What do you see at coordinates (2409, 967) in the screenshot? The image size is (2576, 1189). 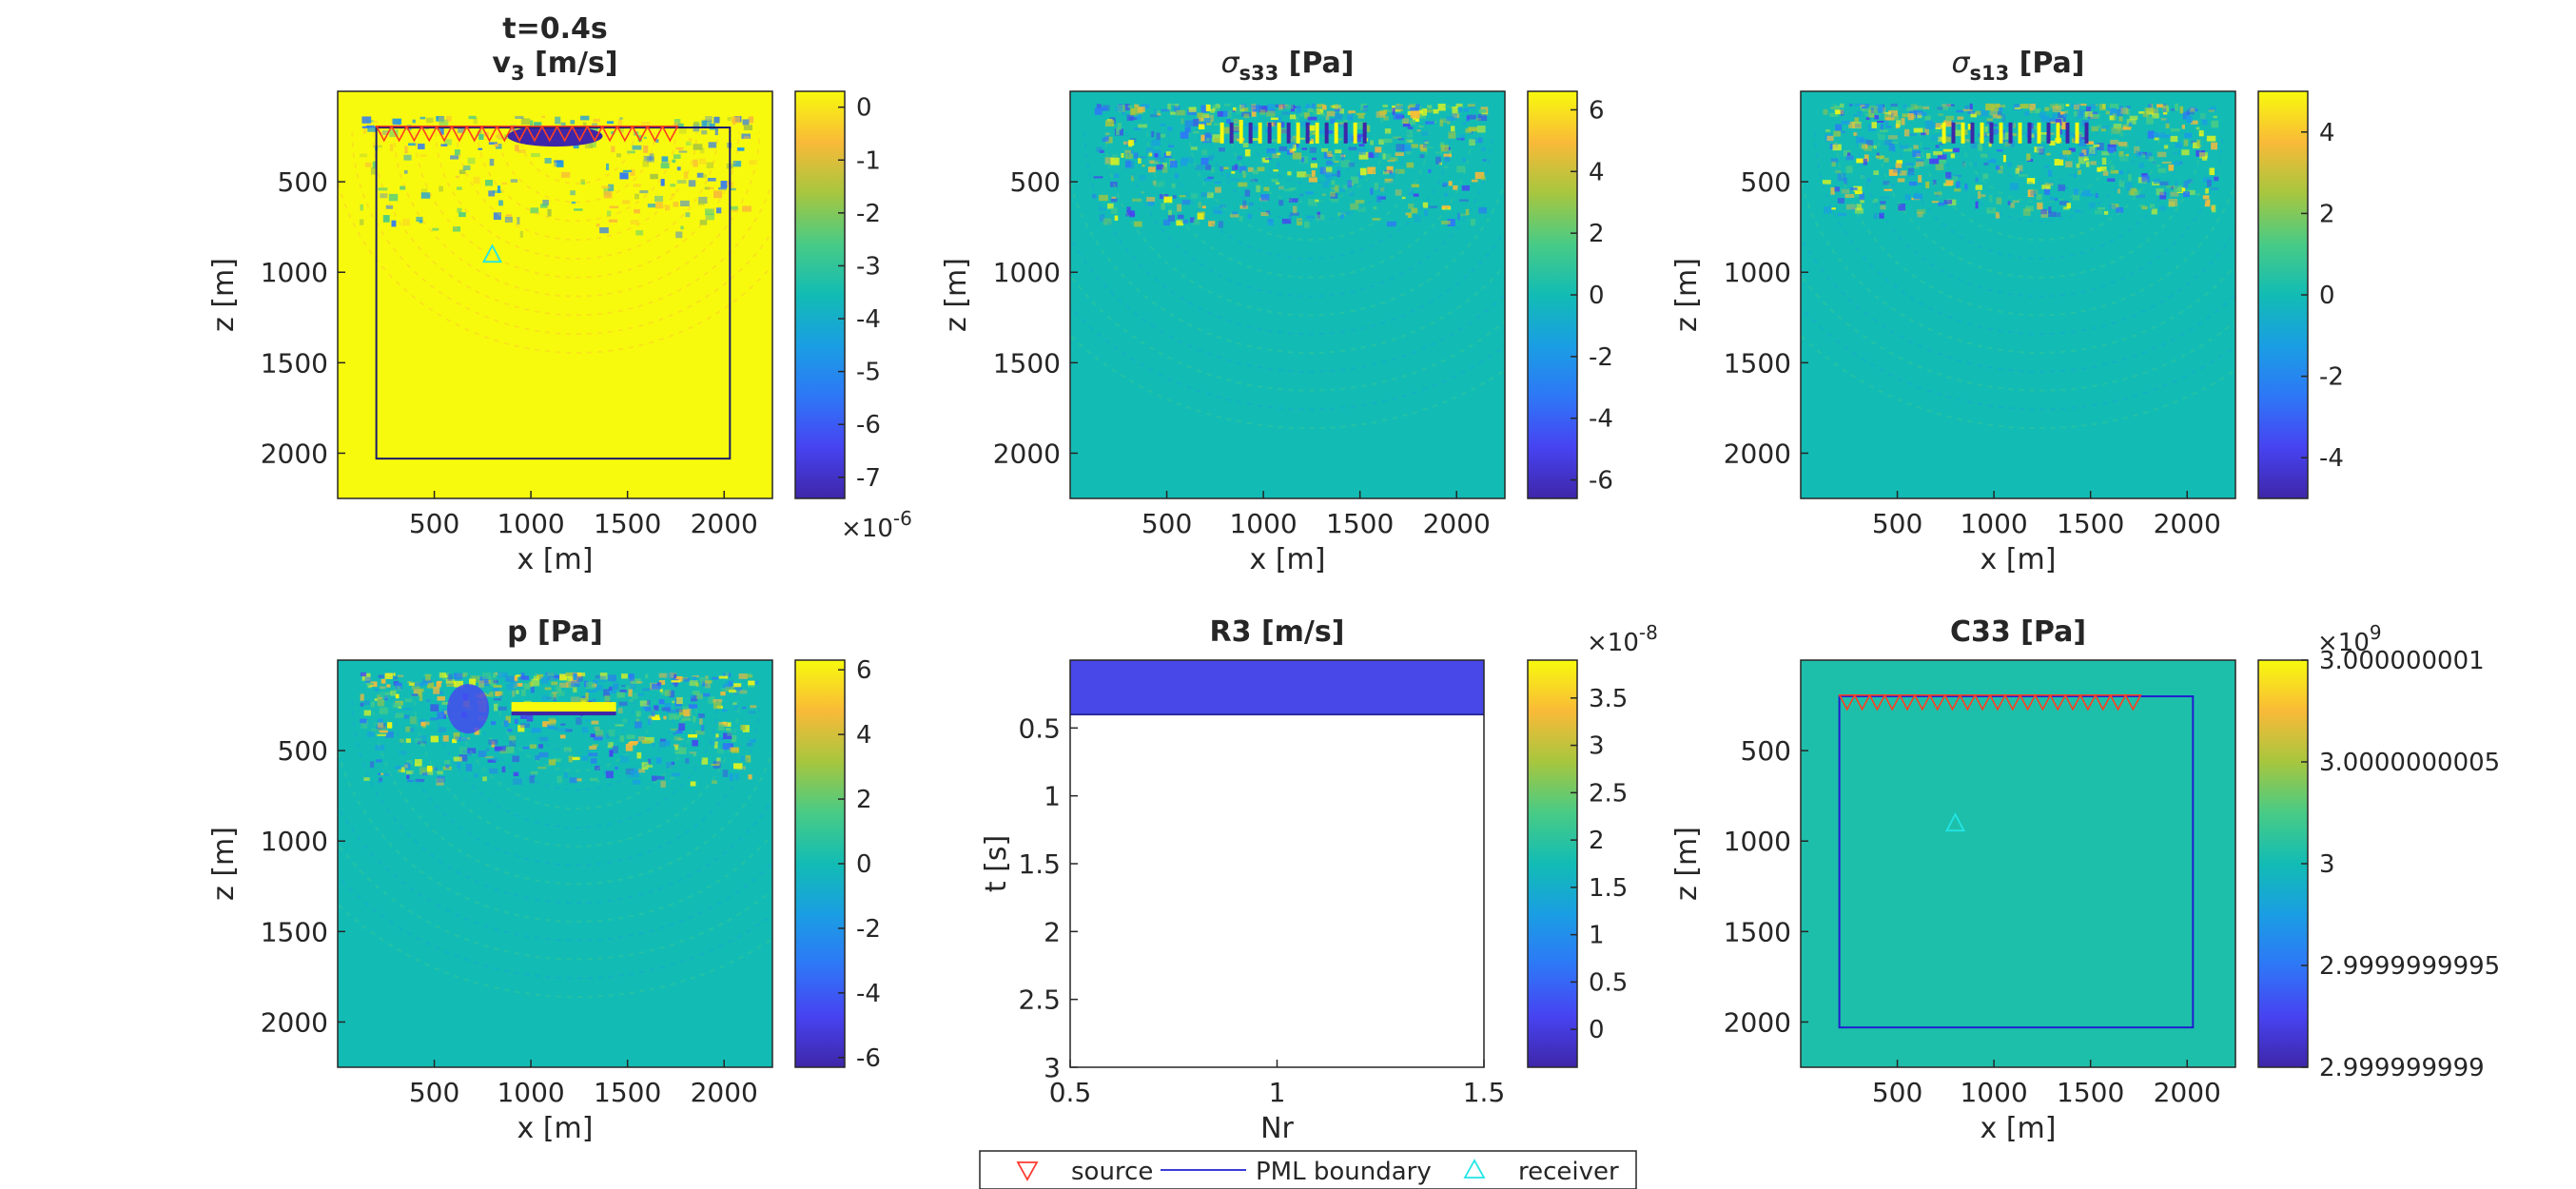 I see `colorbar-tick-label: 2.9999999995` at bounding box center [2409, 967].